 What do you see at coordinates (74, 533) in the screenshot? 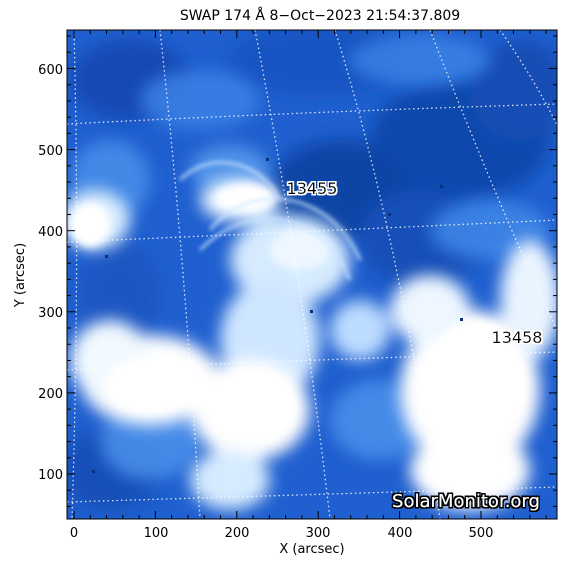
I see `x-tick-label: 0` at bounding box center [74, 533].